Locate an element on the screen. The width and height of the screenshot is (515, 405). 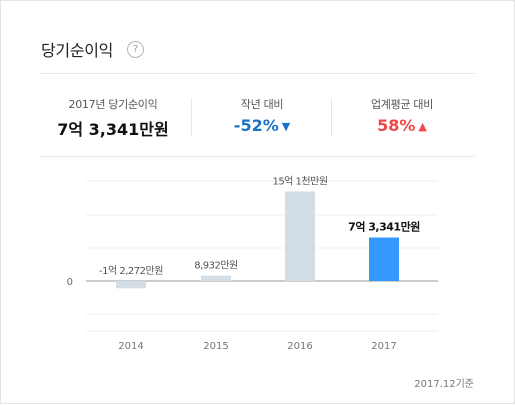
data-label: 8,932만원 is located at coordinates (216, 266).